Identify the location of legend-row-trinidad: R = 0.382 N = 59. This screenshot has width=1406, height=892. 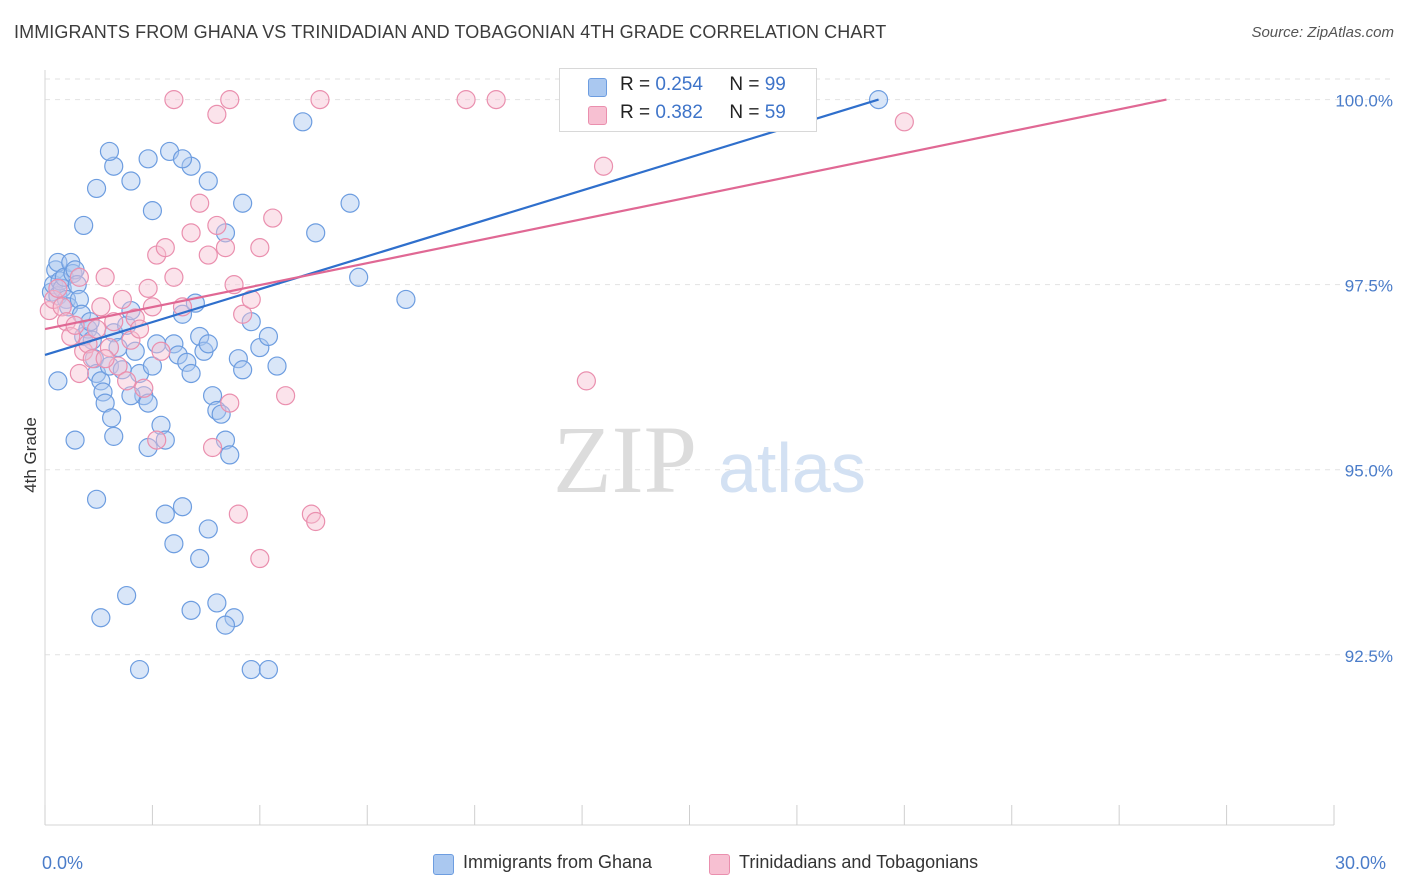
(688, 114).